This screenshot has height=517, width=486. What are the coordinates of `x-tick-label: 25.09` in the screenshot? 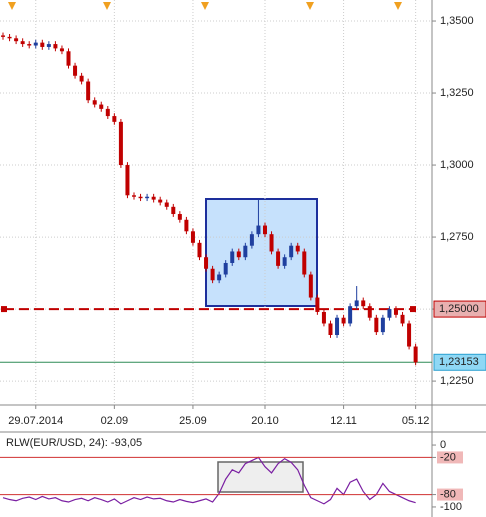 It's located at (193, 421).